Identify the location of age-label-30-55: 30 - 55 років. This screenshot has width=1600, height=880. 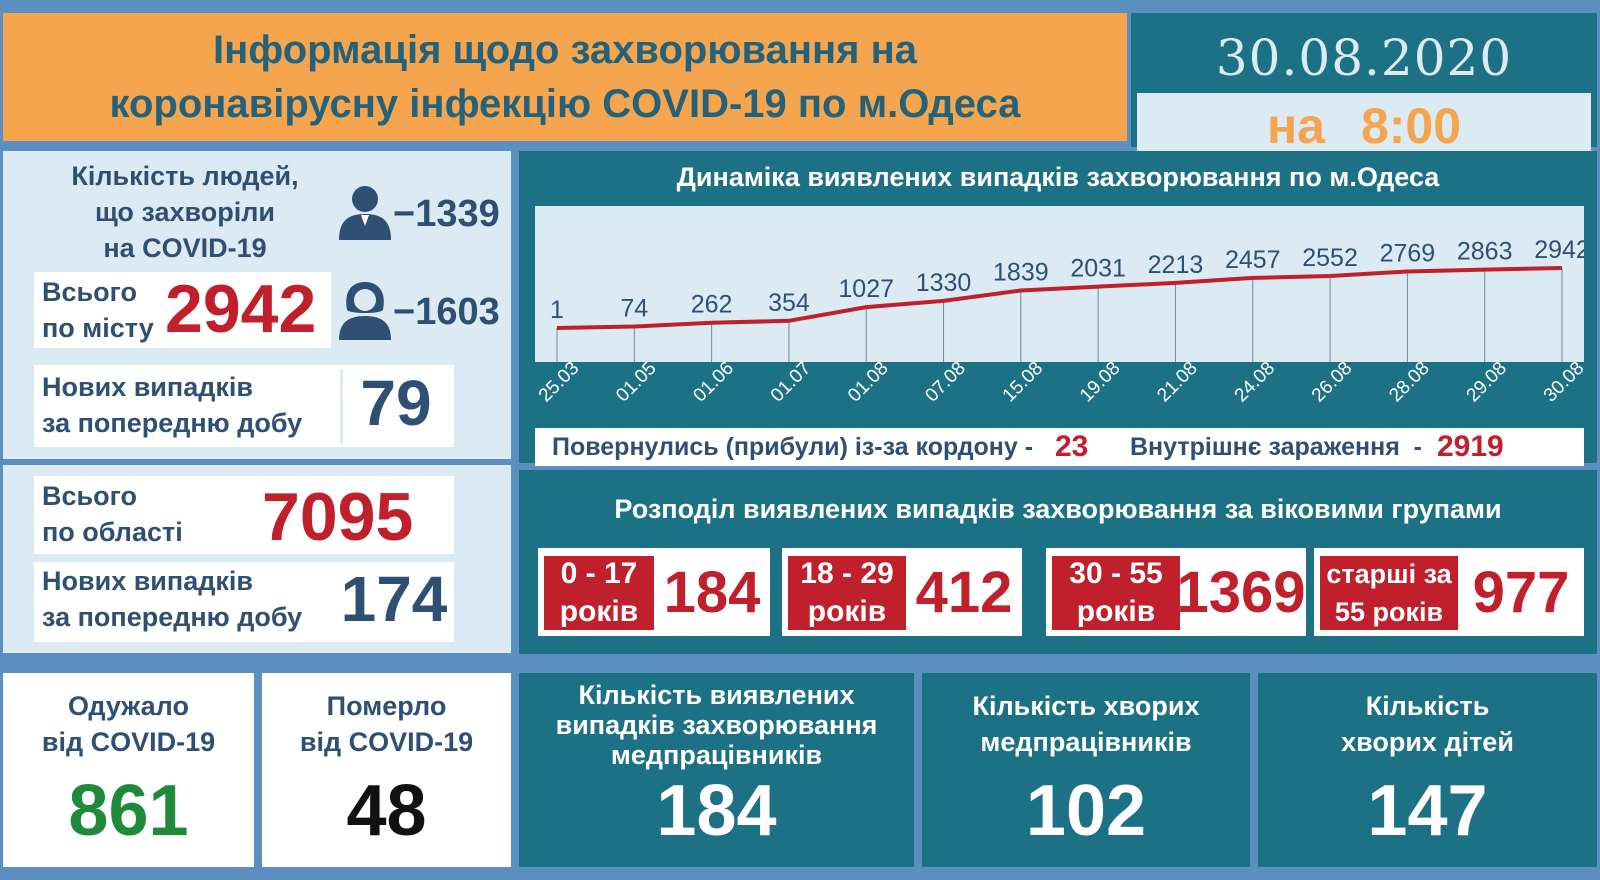
(1116, 593).